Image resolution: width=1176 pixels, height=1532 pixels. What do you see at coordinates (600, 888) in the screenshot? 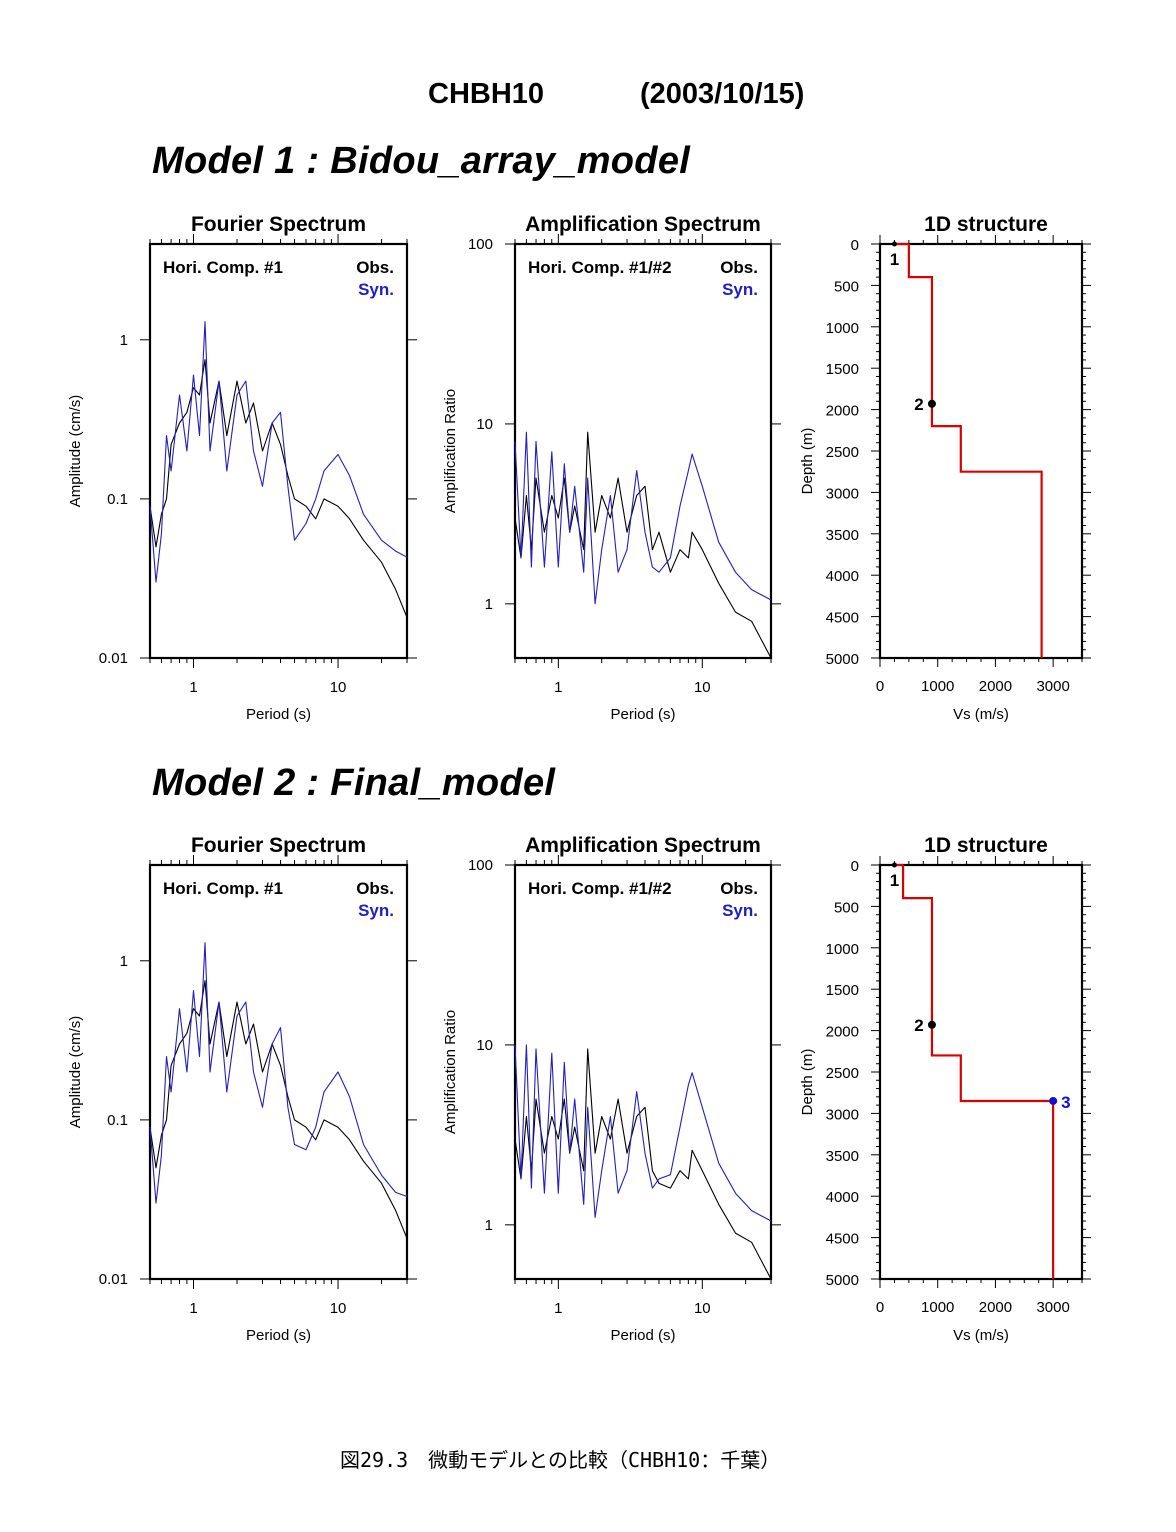
I see `amplification-component-label: Hori. Comp. #1/#2` at bounding box center [600, 888].